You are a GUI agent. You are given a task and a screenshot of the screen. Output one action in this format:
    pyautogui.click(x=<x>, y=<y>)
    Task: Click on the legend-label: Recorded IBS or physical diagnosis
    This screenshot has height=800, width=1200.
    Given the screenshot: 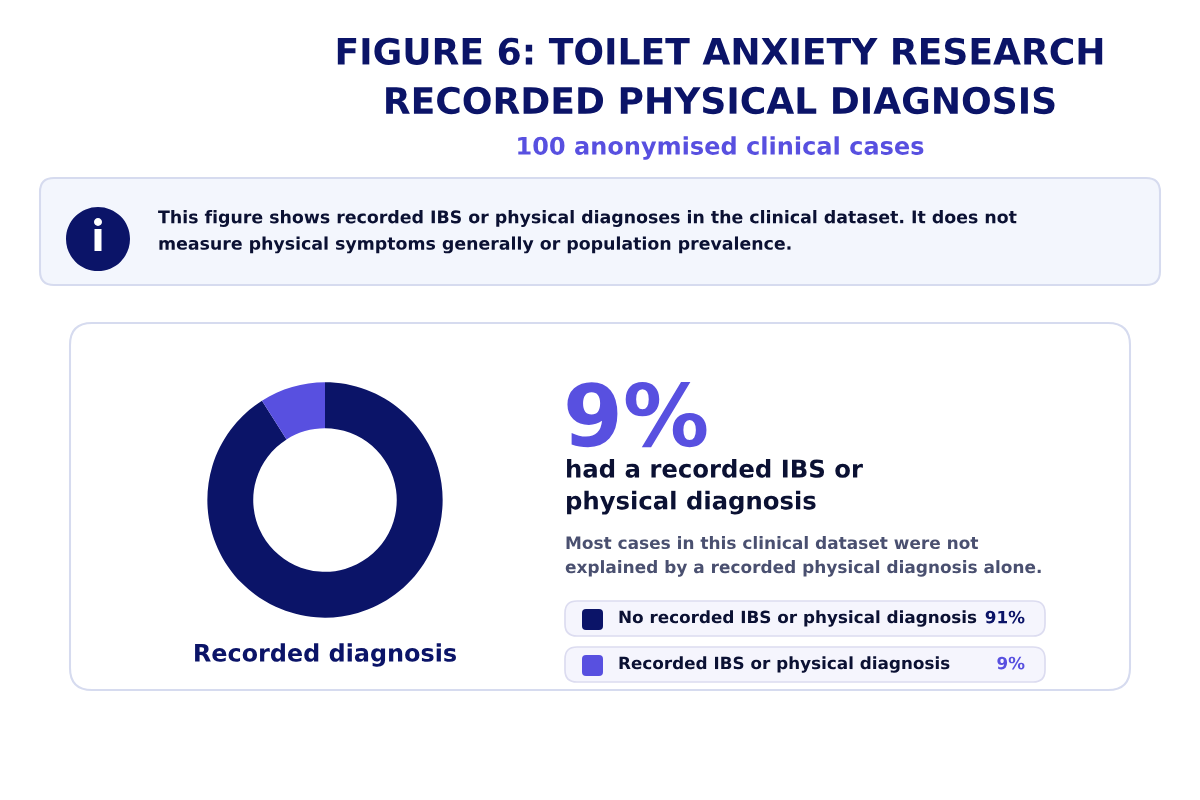 What is the action you would take?
    pyautogui.click(x=784, y=664)
    